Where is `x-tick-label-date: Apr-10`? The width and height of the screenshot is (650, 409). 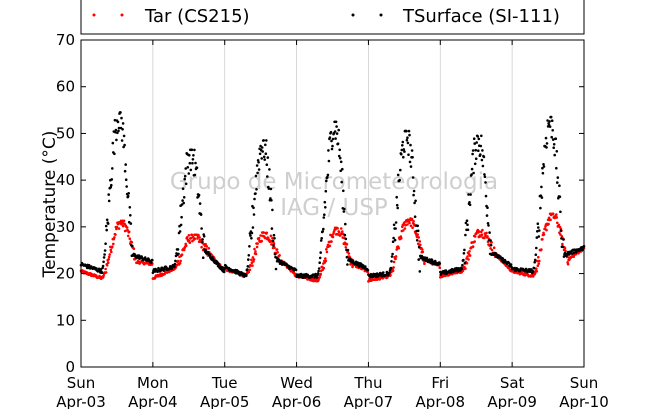
x-tick-label-date: Apr-10 is located at coordinates (584, 401).